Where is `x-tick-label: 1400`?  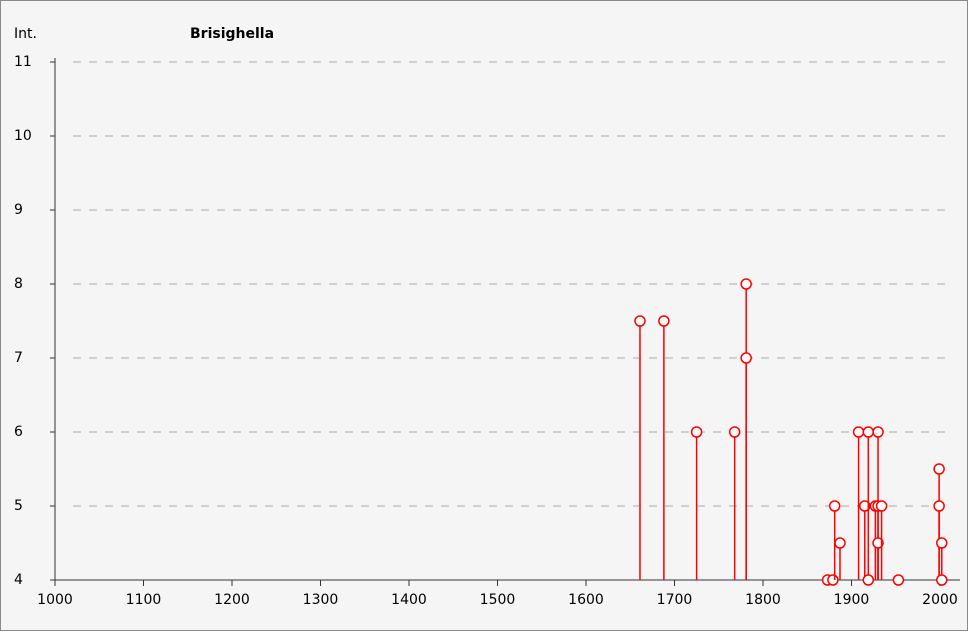 x-tick-label: 1400 is located at coordinates (409, 600).